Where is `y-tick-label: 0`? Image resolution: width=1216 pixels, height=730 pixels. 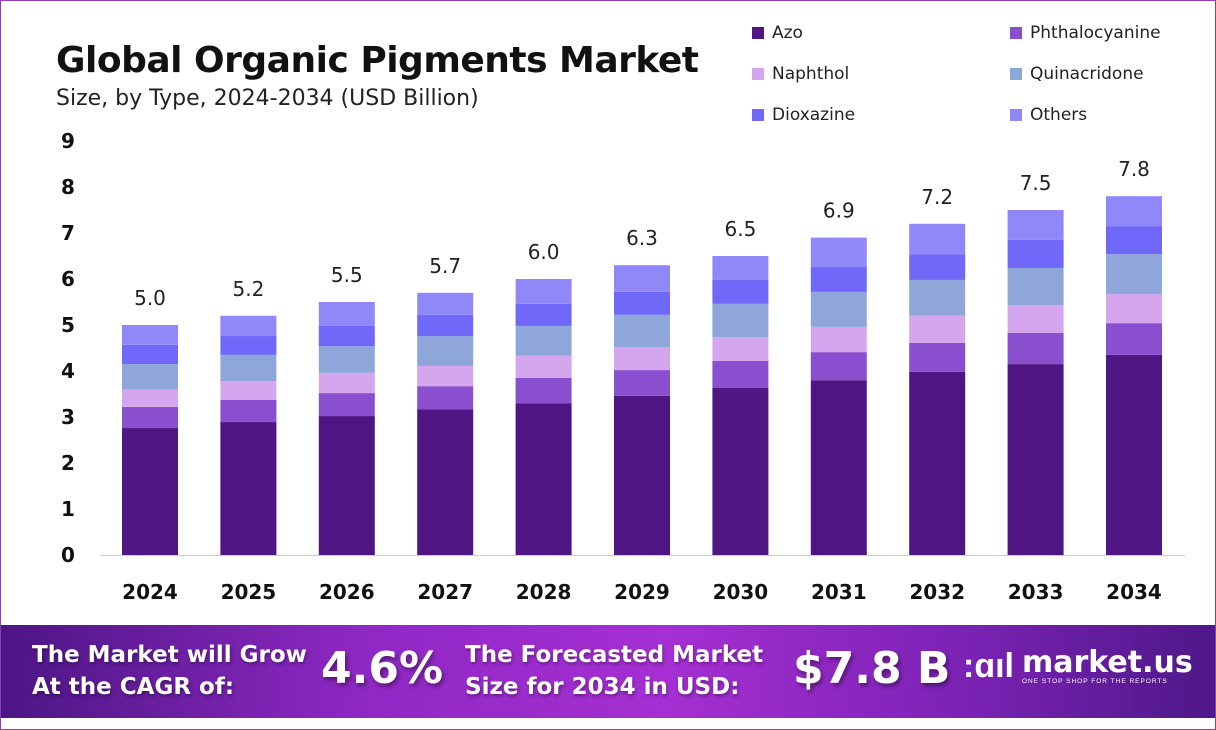 y-tick-label: 0 is located at coordinates (68, 555).